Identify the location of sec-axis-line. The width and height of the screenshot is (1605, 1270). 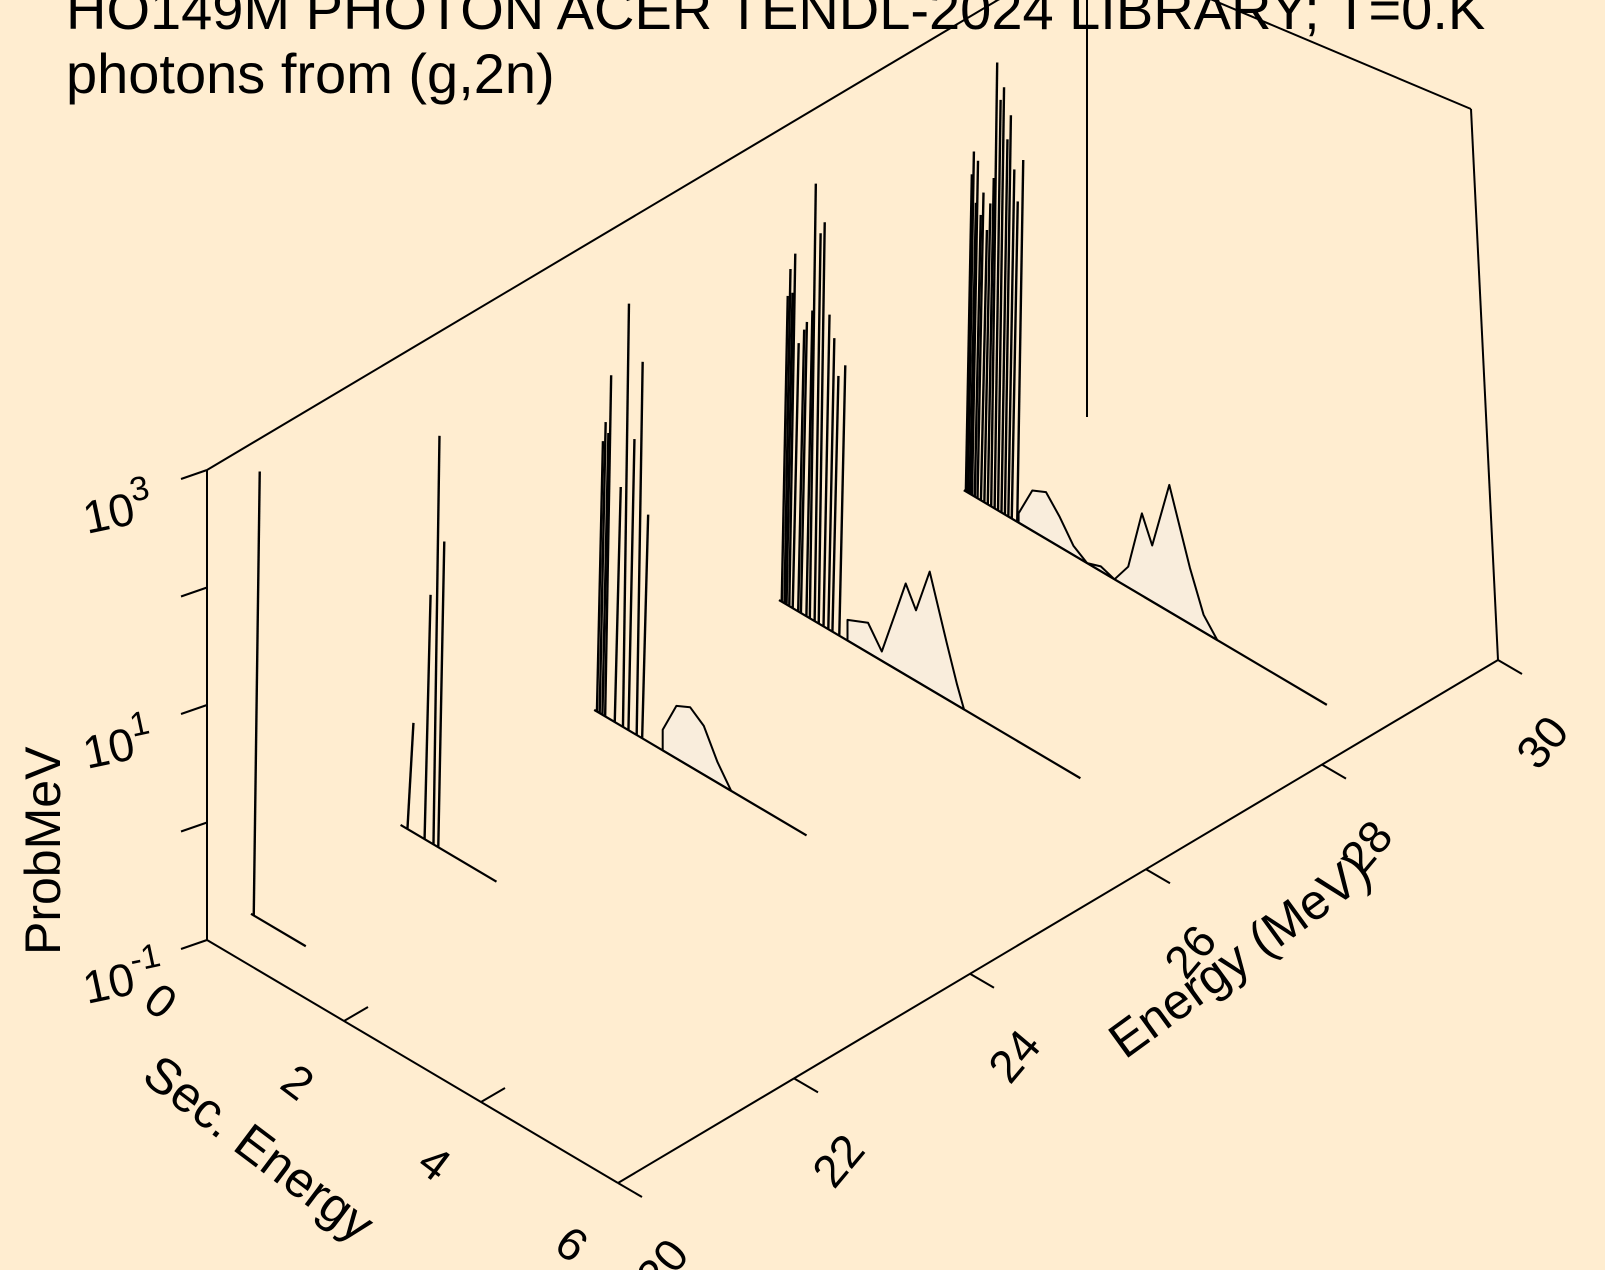
(412, 1061).